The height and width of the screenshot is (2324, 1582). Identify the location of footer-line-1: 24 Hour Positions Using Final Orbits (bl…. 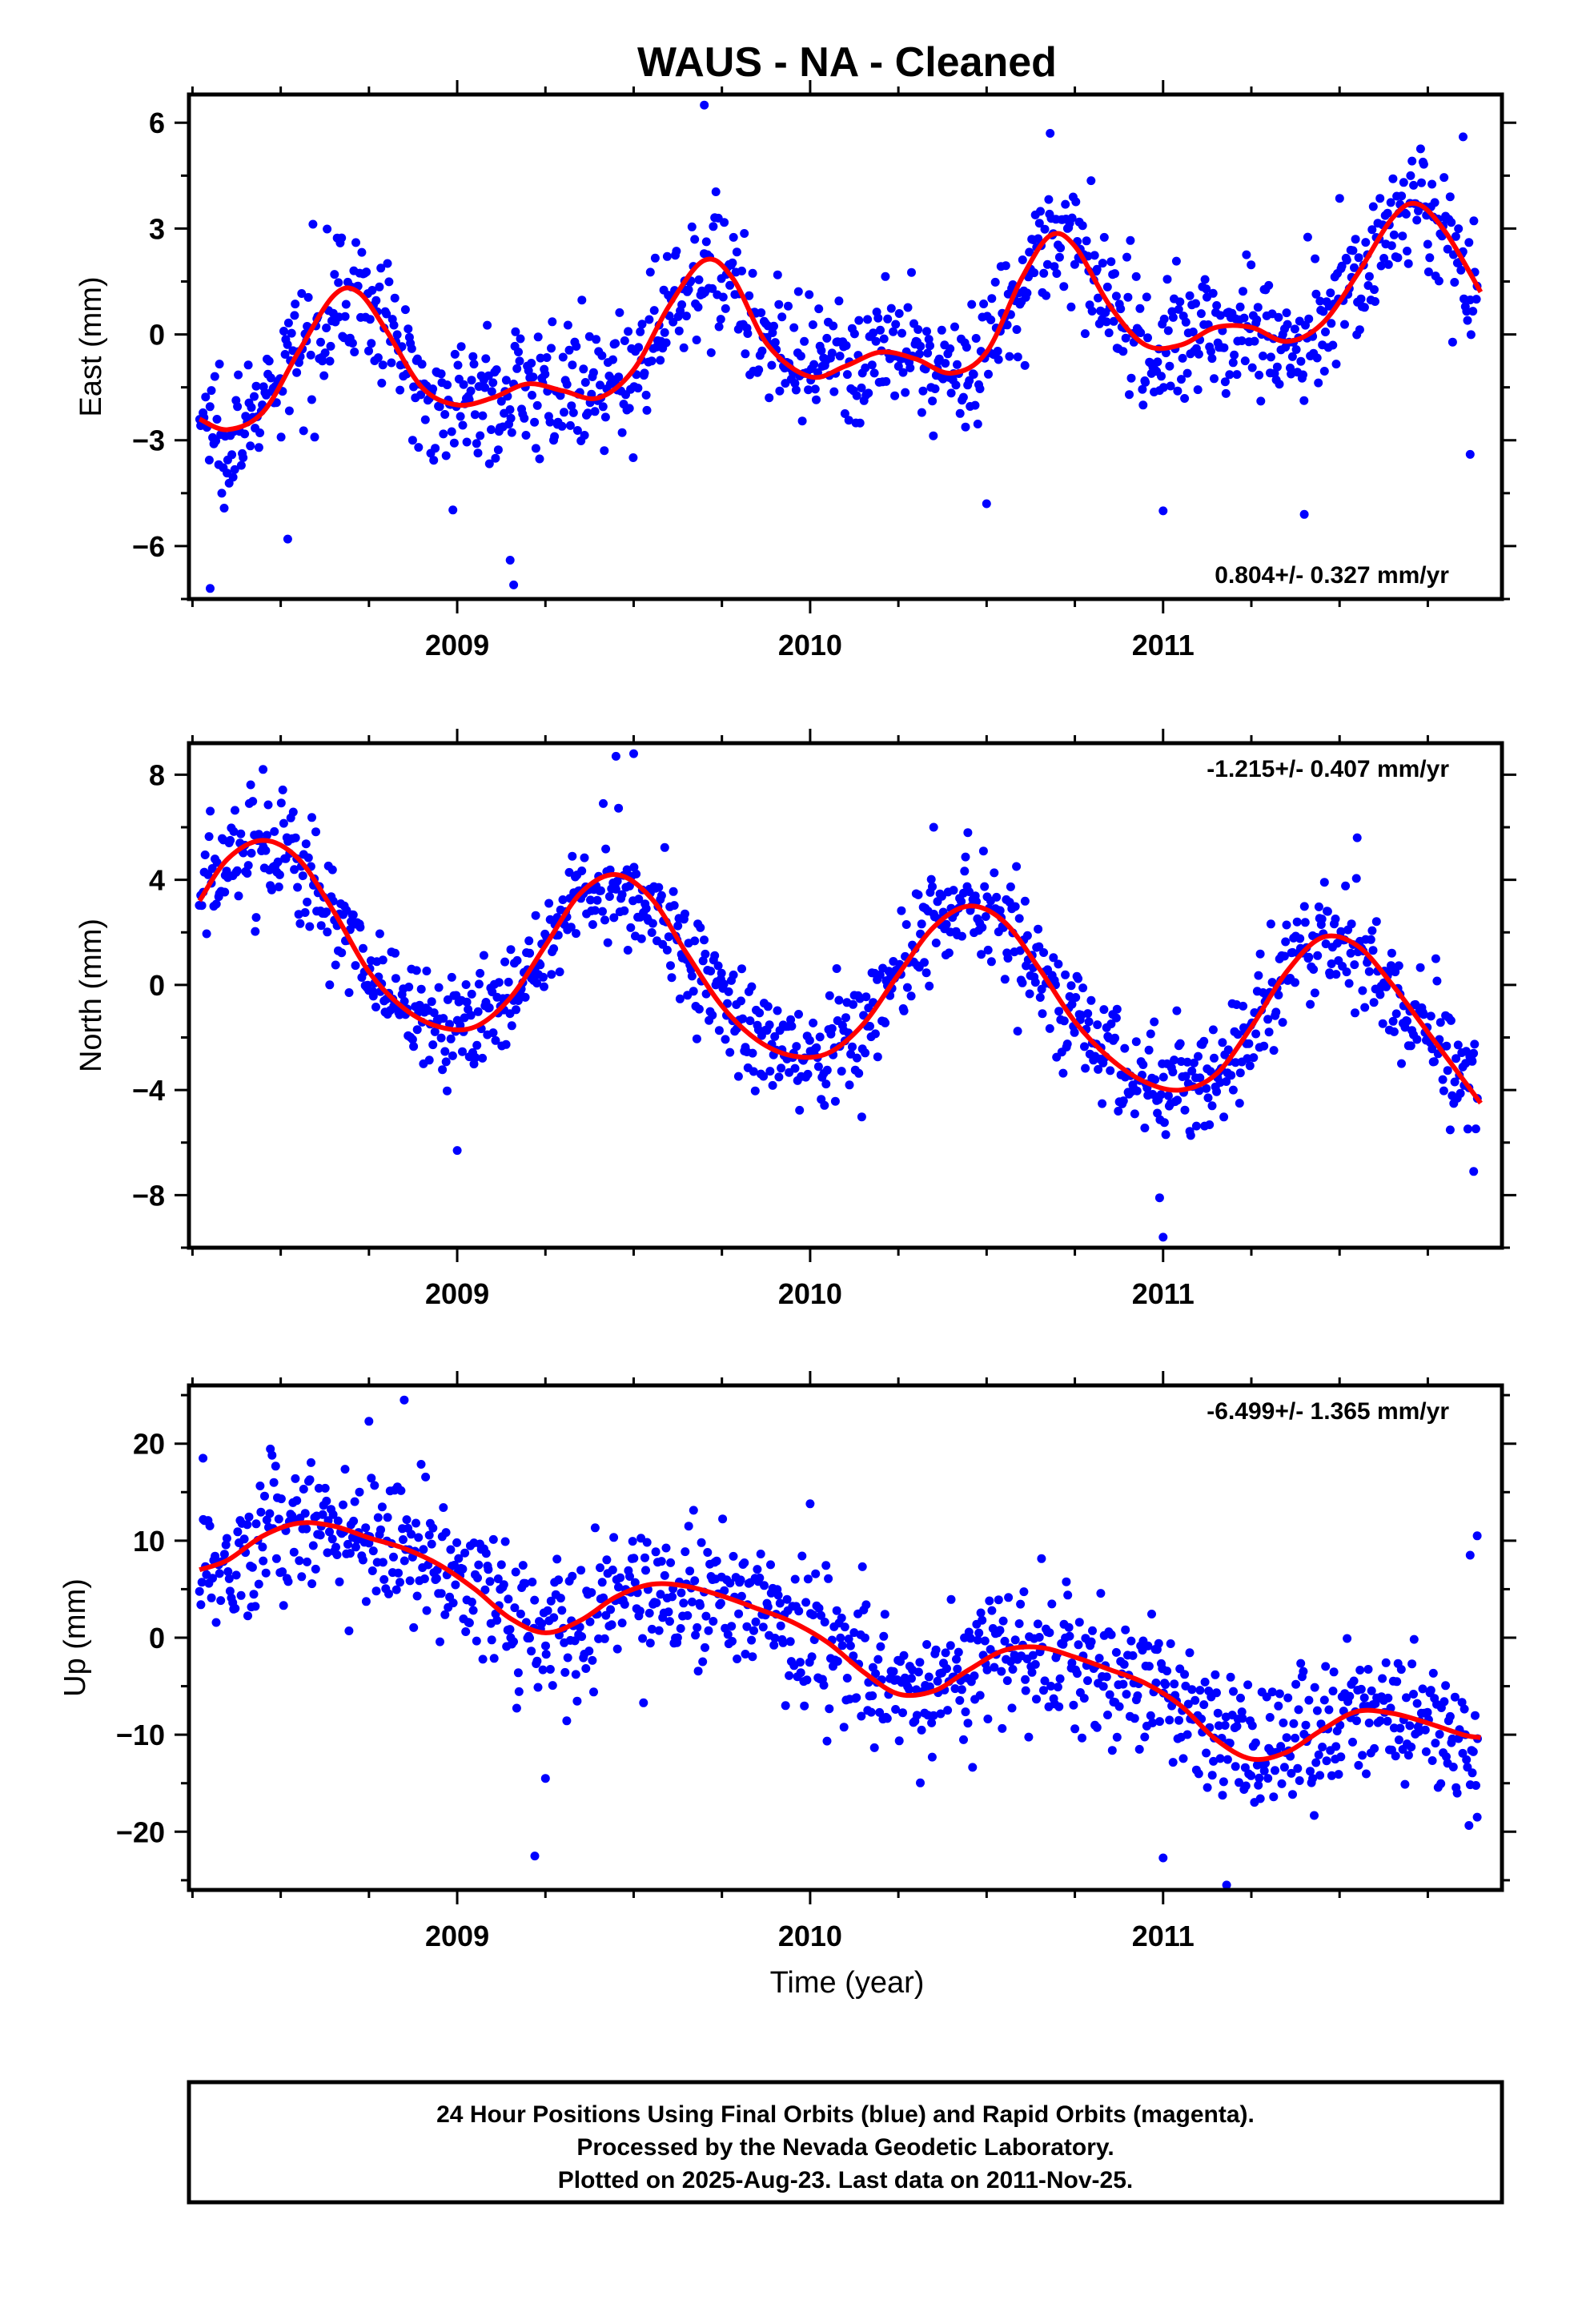
(846, 2114).